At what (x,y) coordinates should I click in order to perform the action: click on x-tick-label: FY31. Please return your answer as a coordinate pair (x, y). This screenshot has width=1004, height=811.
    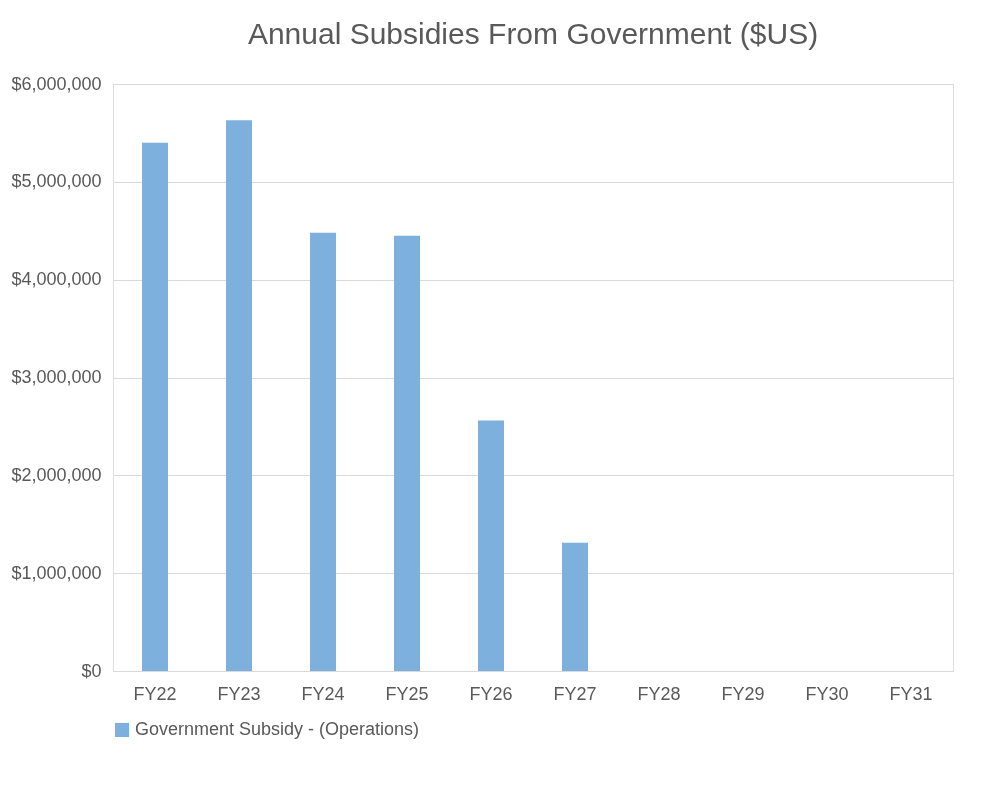
    Looking at the image, I should click on (911, 693).